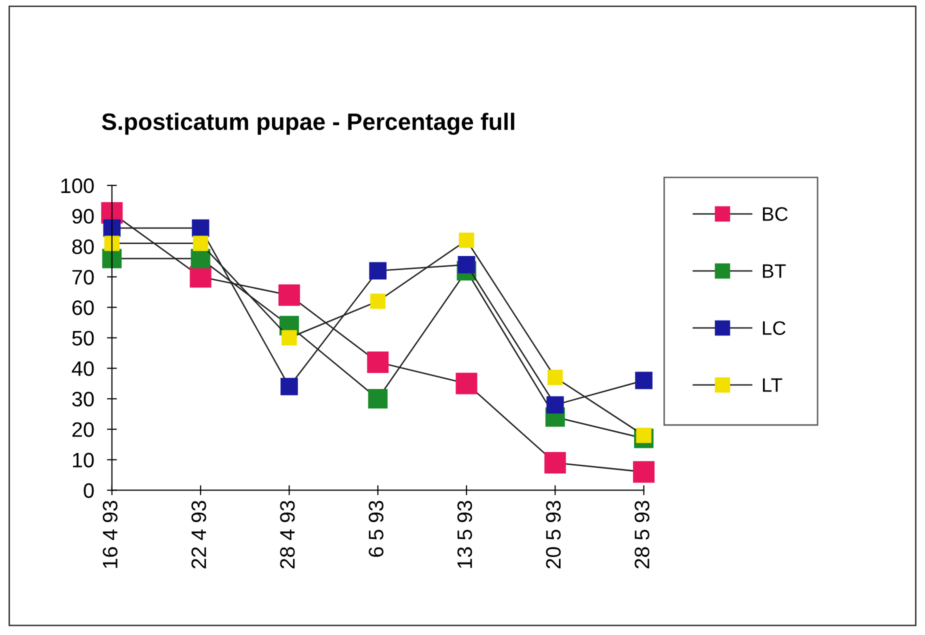 The height and width of the screenshot is (635, 925). What do you see at coordinates (83, 308) in the screenshot?
I see `y-tick-label: 60` at bounding box center [83, 308].